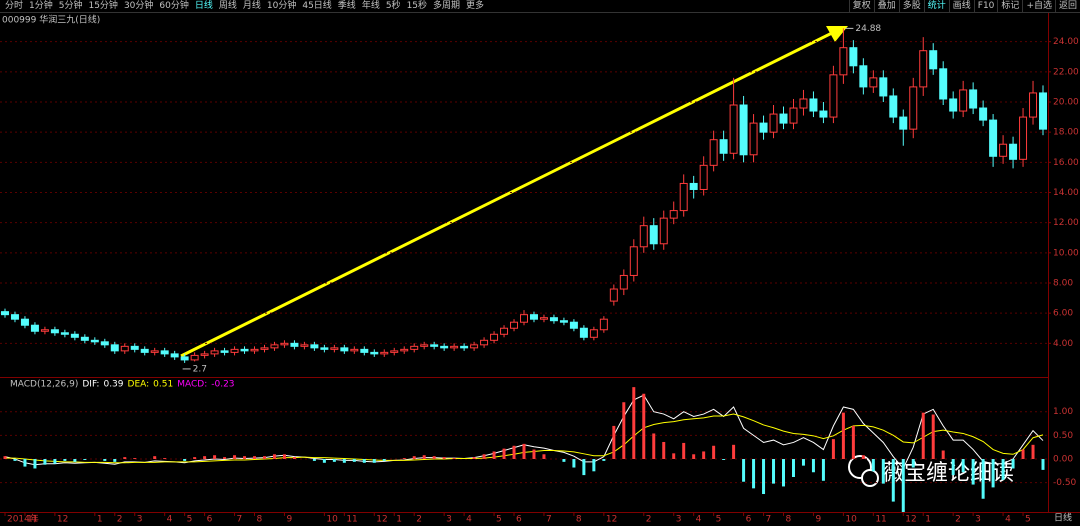 This screenshot has width=1080, height=526. Describe the element at coordinates (1066, 42) in the screenshot. I see `y-tick-label: 24.00` at that location.